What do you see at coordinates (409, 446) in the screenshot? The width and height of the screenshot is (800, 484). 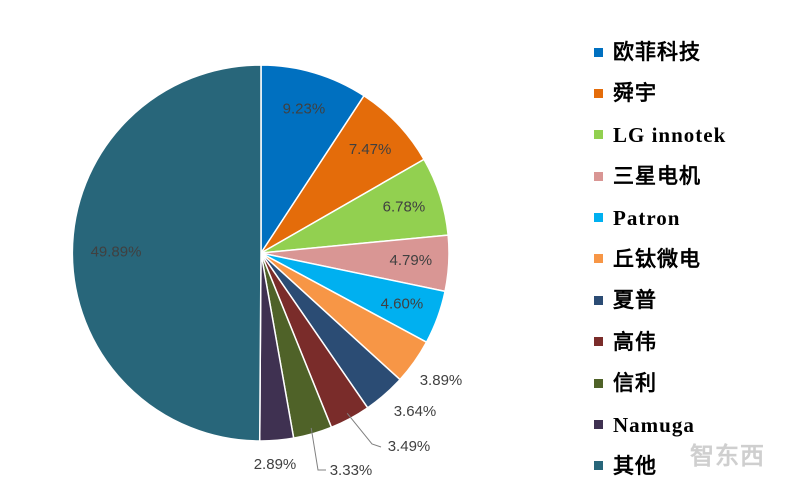 I see `data-label-8: 3.49%` at bounding box center [409, 446].